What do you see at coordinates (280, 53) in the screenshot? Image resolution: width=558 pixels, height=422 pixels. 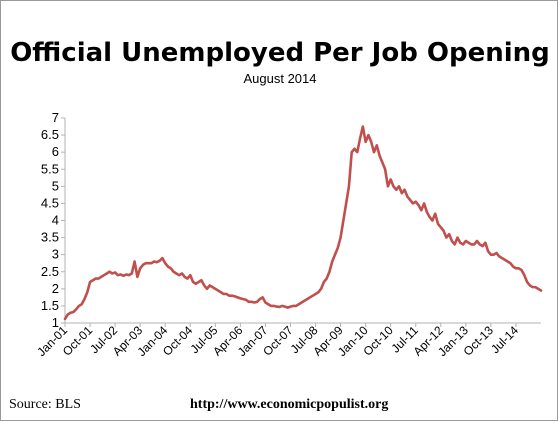 I see `chart-title: Official Unemployed Per Job Opening` at bounding box center [280, 53].